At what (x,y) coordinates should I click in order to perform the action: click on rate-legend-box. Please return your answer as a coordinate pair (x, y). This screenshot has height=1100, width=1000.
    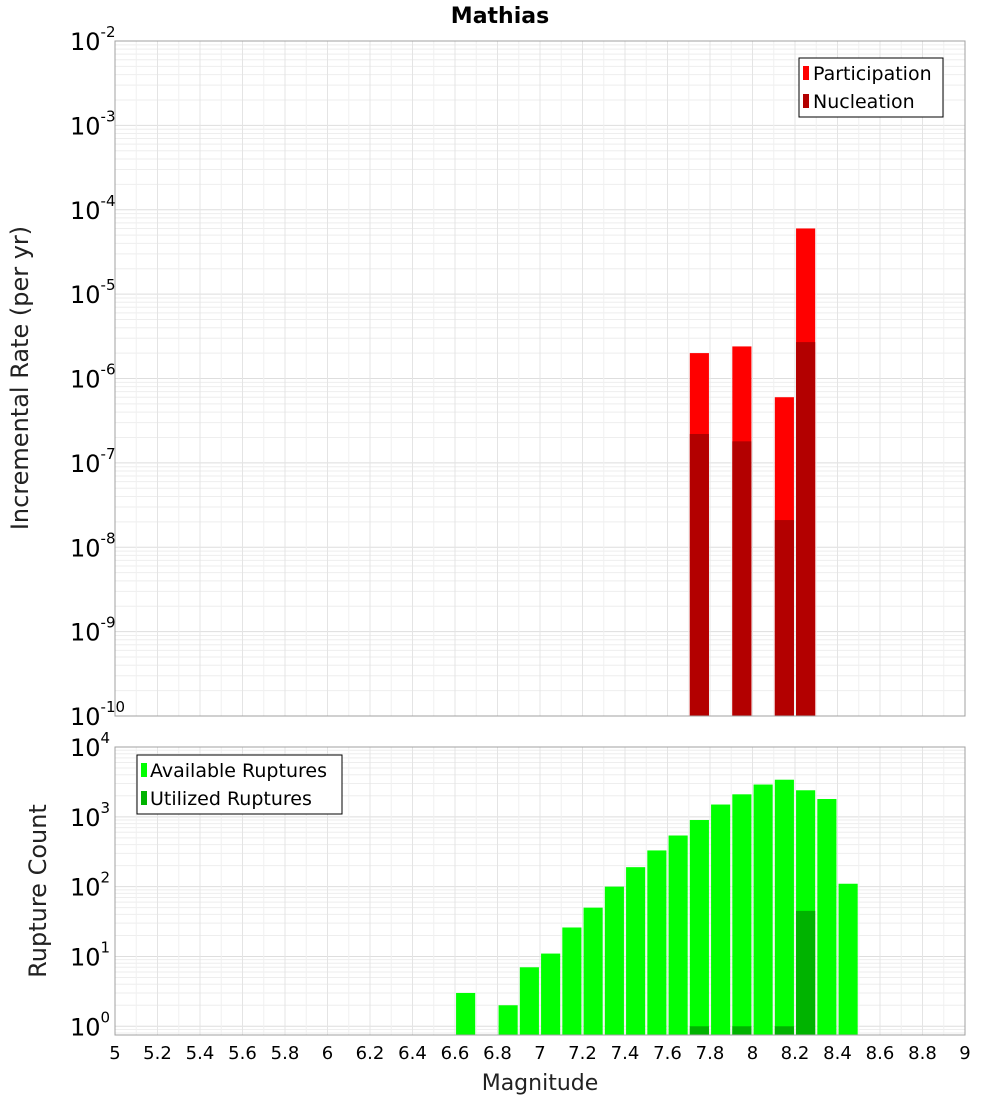
    Looking at the image, I should click on (871, 87).